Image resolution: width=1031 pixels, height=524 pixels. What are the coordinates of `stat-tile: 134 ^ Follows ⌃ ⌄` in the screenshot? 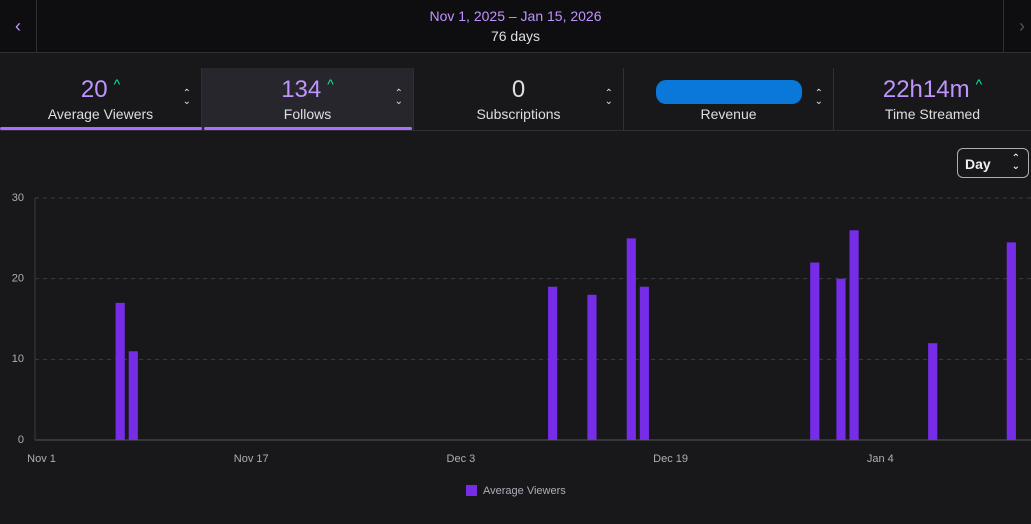 It's located at (308, 99).